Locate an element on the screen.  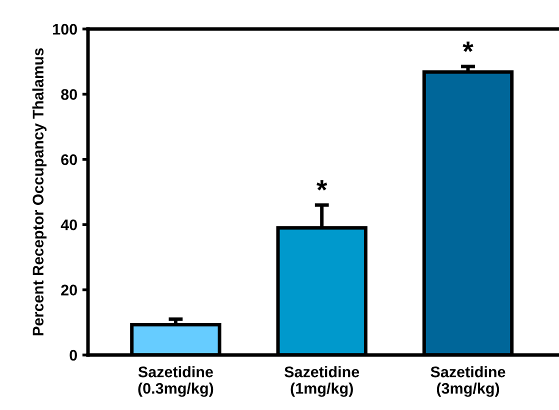
y-axis-title: Percent Receptor Occupancy Thalamus is located at coordinates (39, 192).